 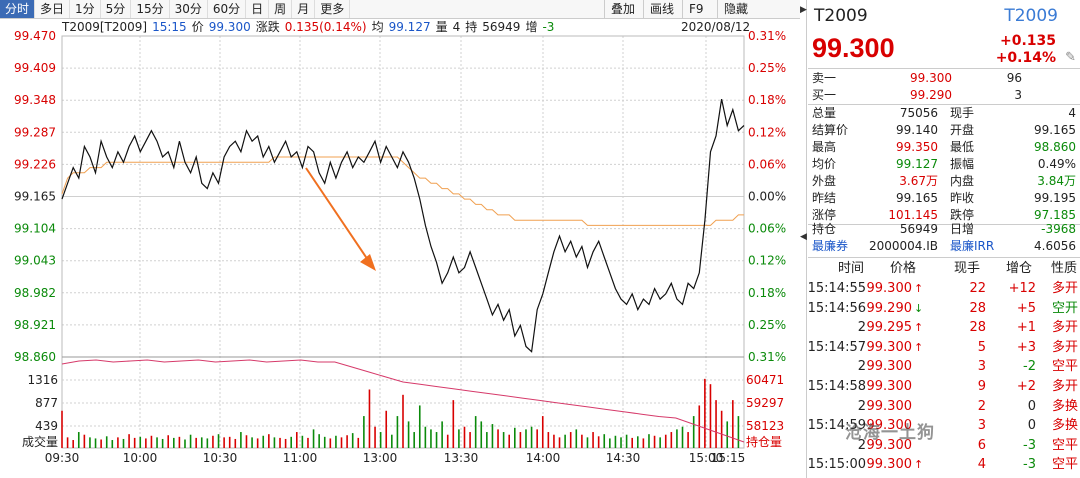 What do you see at coordinates (962, 147) in the screenshot?
I see `stat-label: 最低` at bounding box center [962, 147].